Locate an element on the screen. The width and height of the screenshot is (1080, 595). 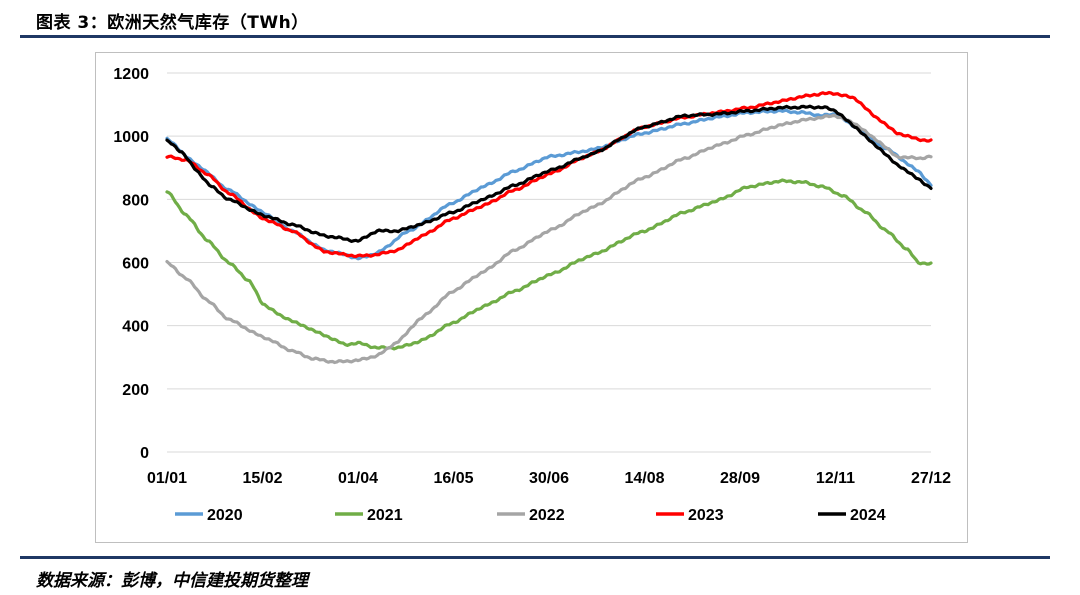
x-tick-label: 30/06 is located at coordinates (549, 478).